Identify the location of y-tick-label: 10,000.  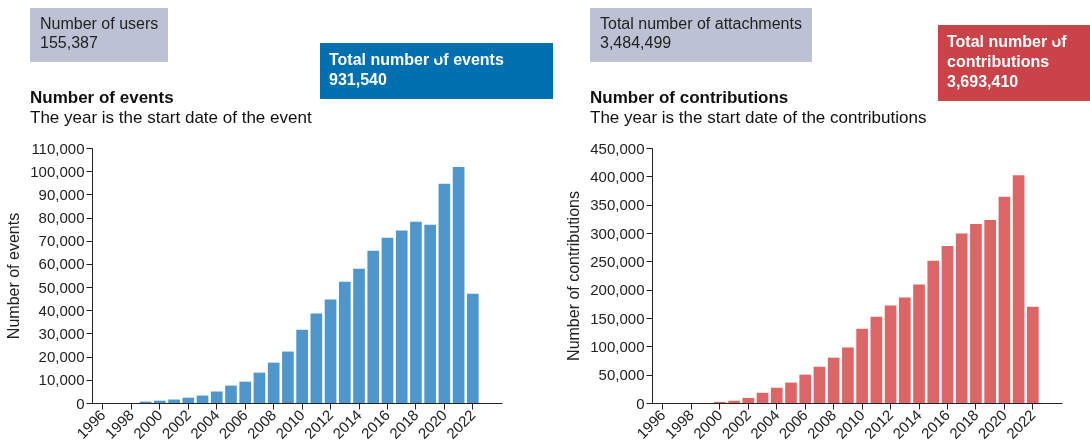
(61, 380).